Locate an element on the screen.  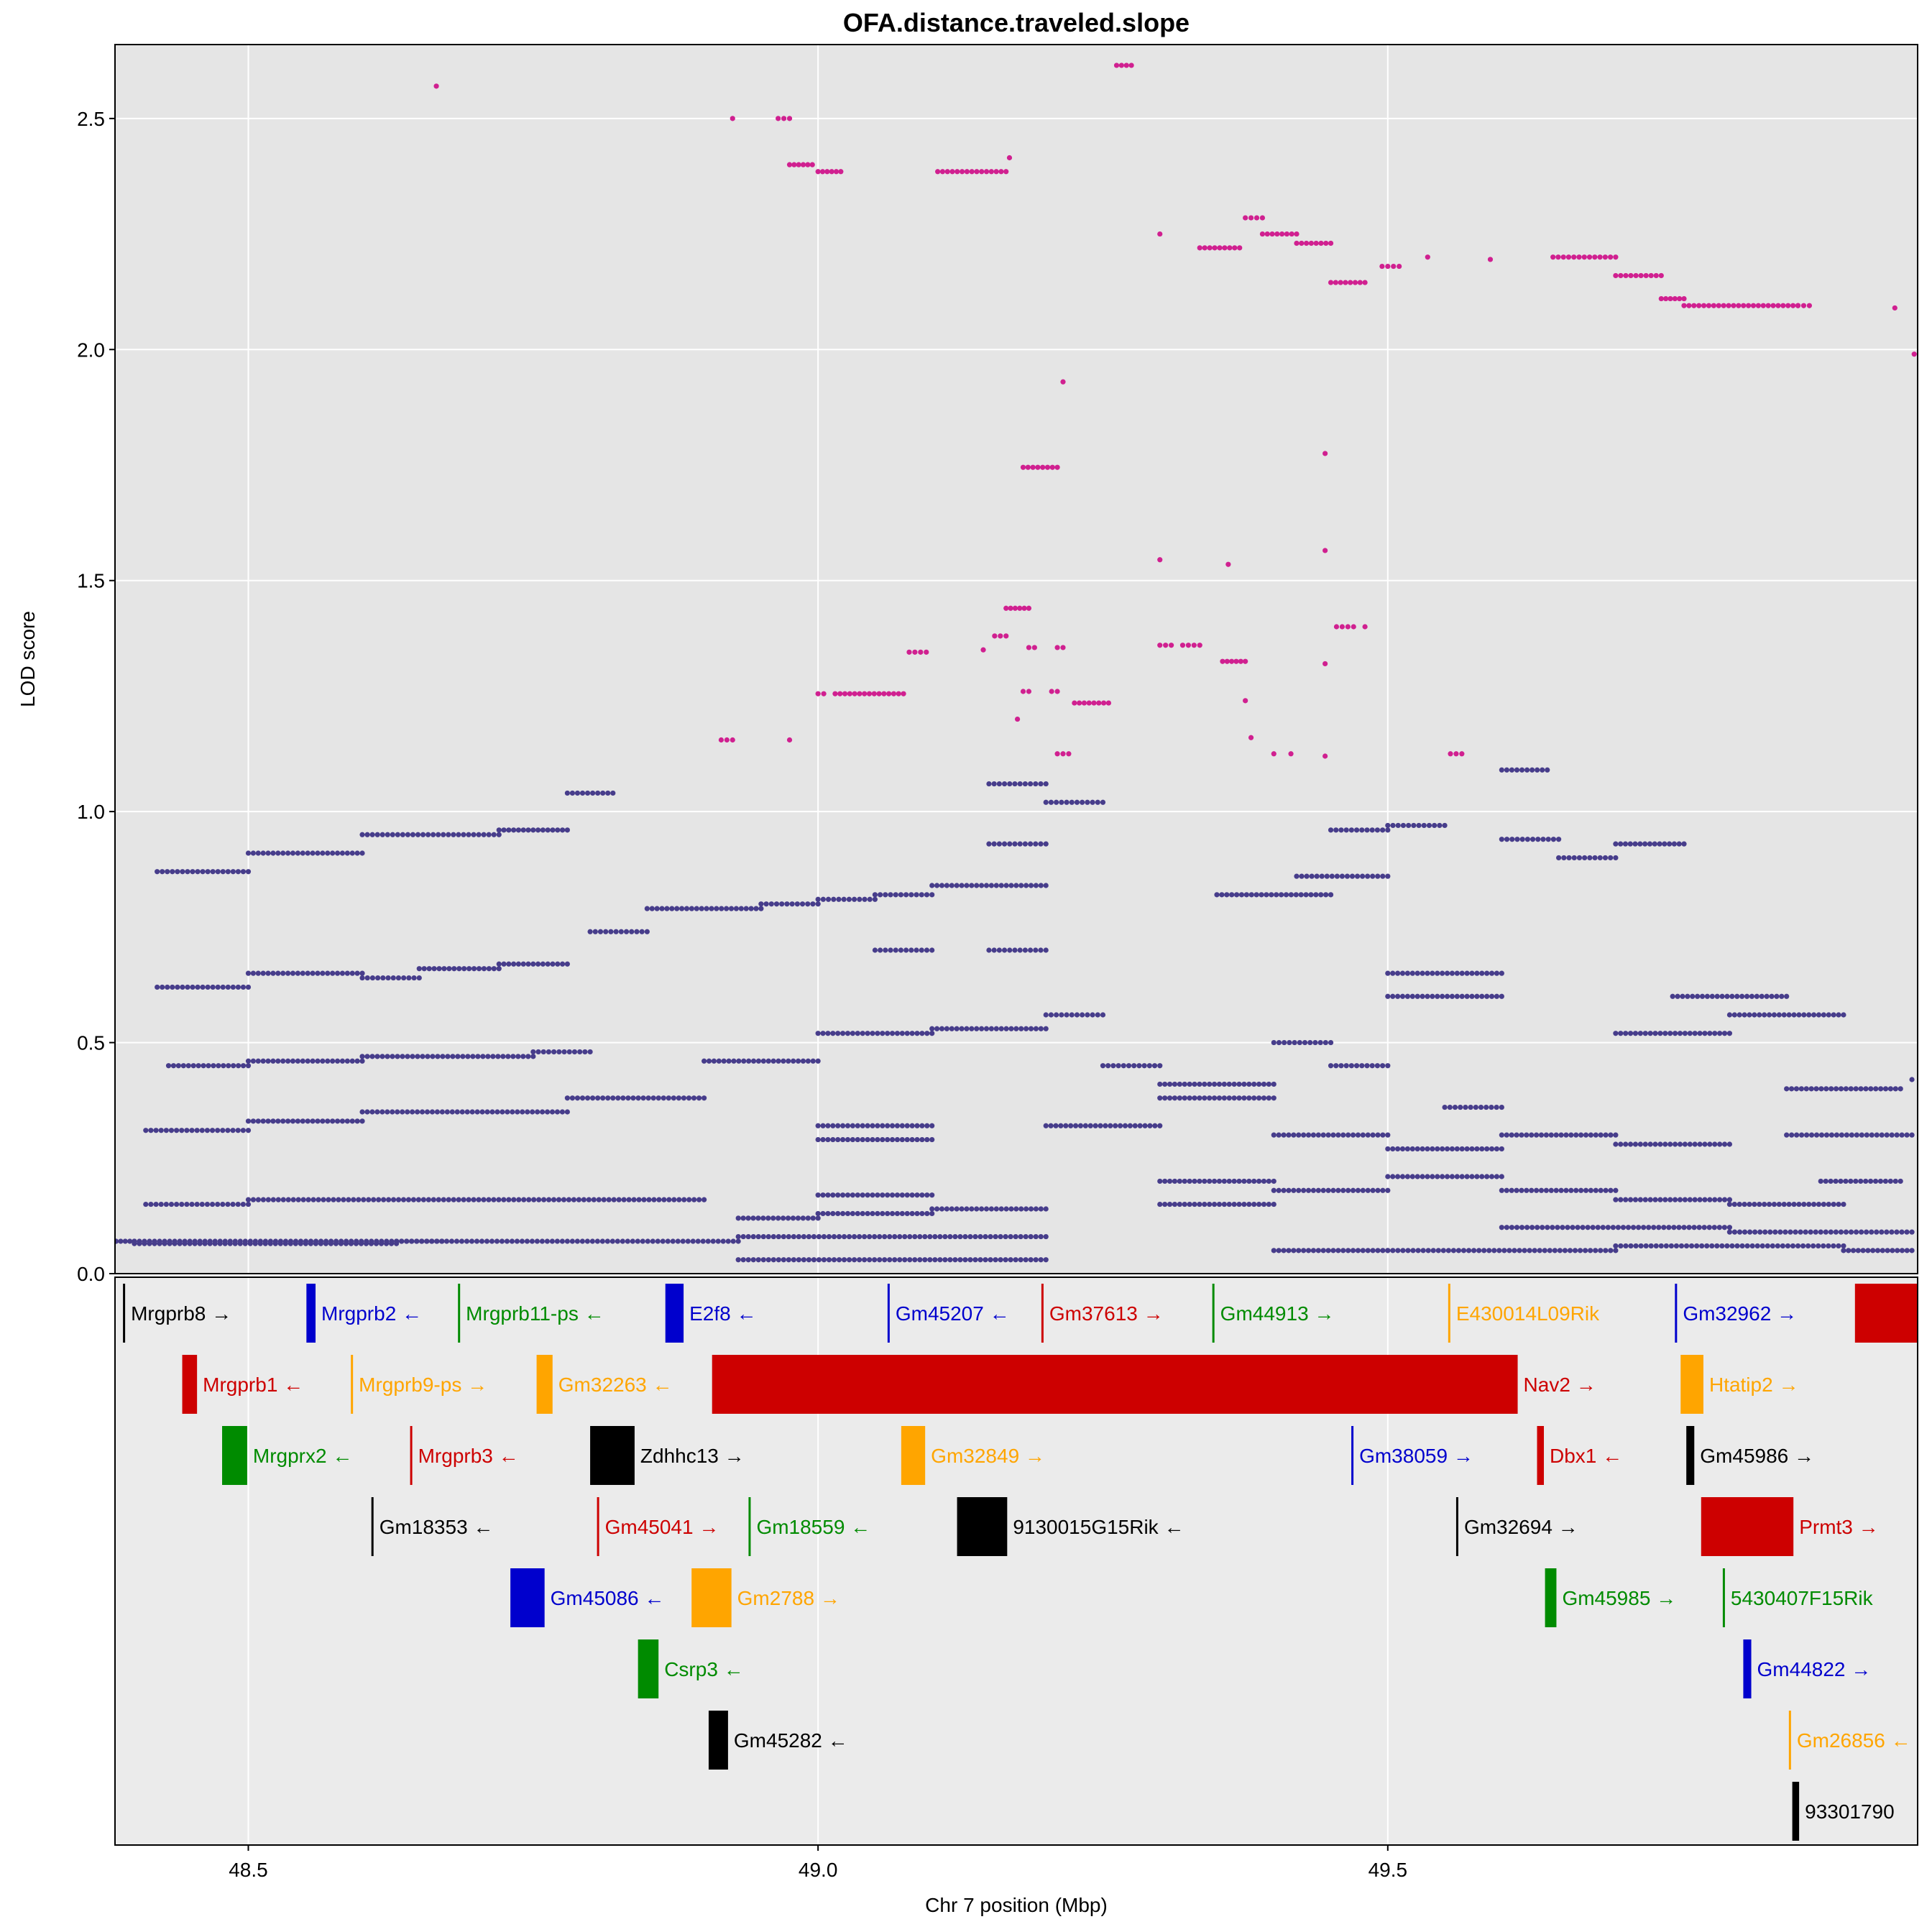
gene-box is located at coordinates (1551, 1597).